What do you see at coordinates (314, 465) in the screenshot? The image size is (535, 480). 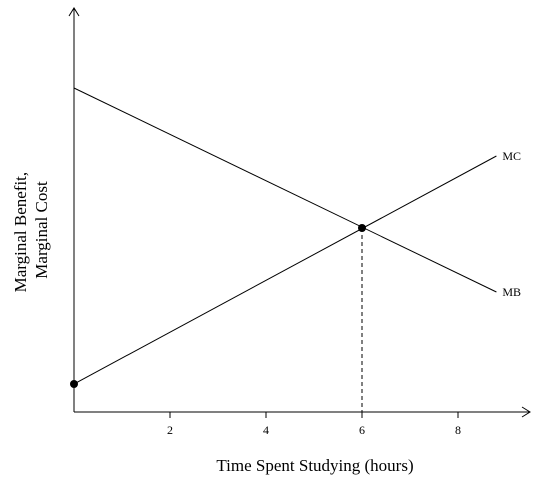 I see `x-axis-title: Time Spent Studying (hours)` at bounding box center [314, 465].